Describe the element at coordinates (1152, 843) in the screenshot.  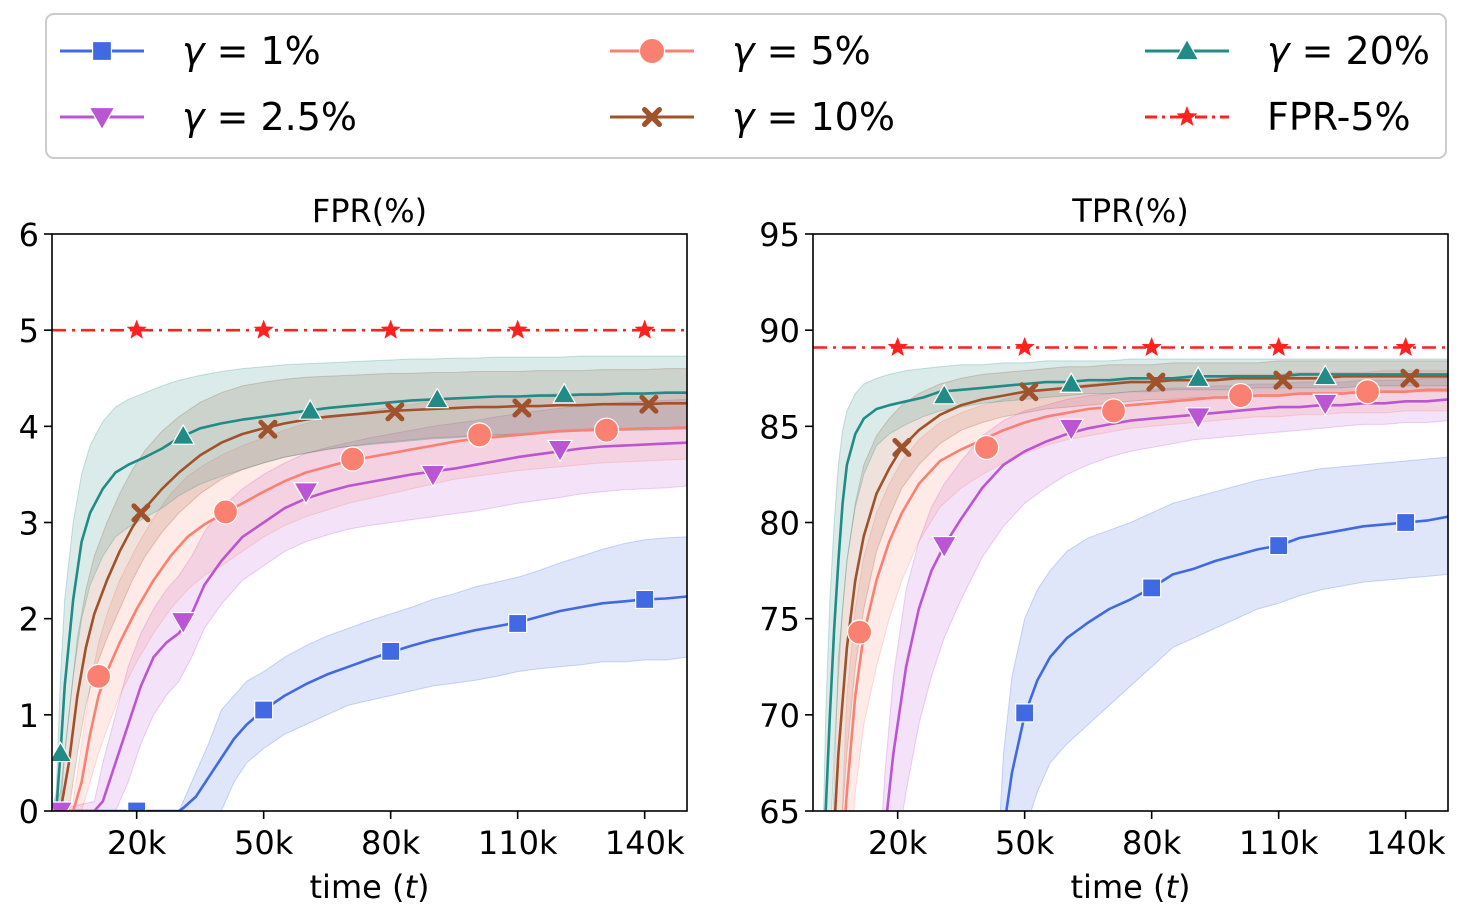
I see `tpr-xtick-label-2: 80k` at that location.